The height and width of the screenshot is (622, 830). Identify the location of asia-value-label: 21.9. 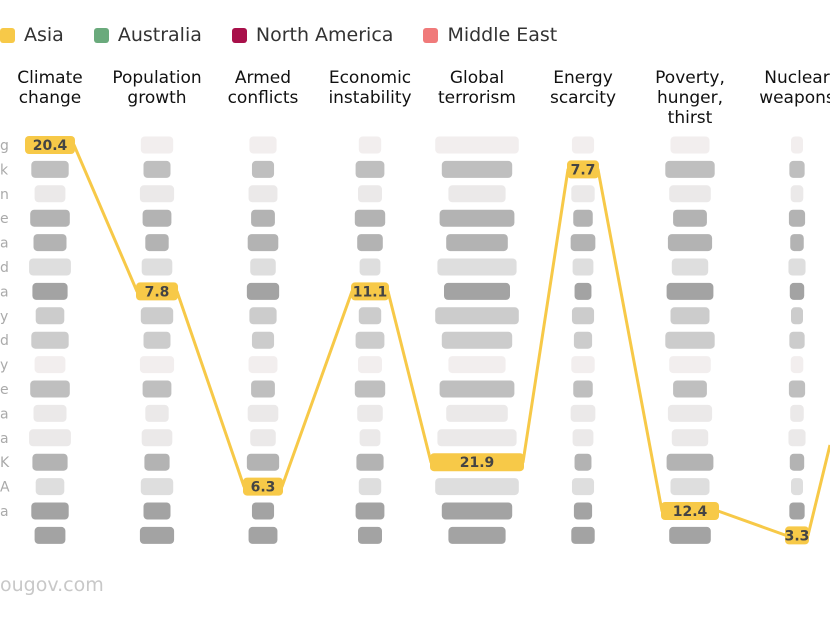
(477, 463).